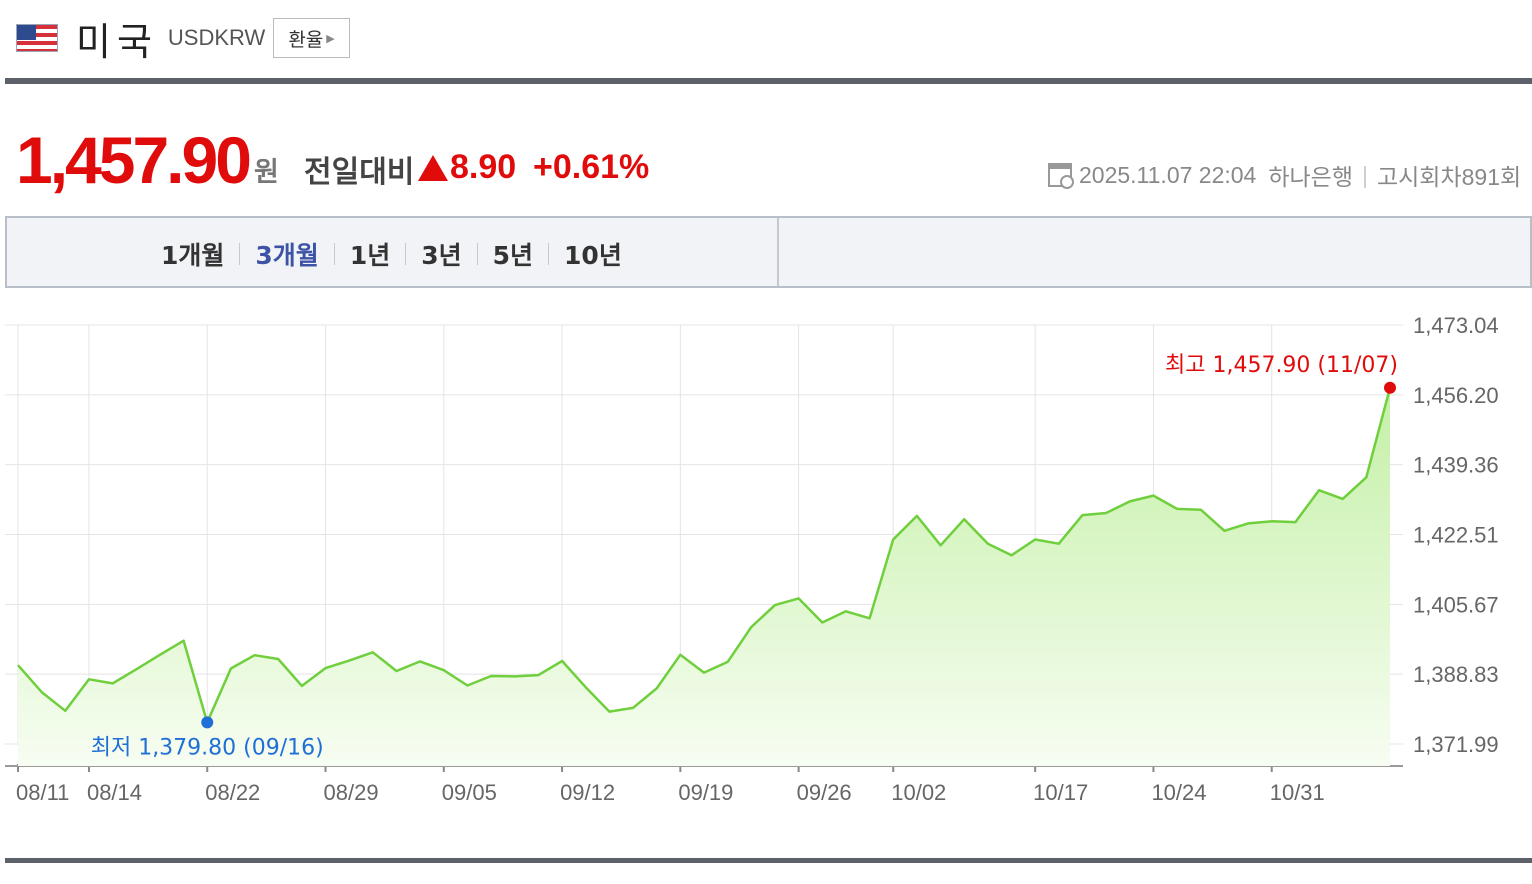 This screenshot has height=884, width=1532. I want to click on x-tick-label: 09/05, so click(469, 792).